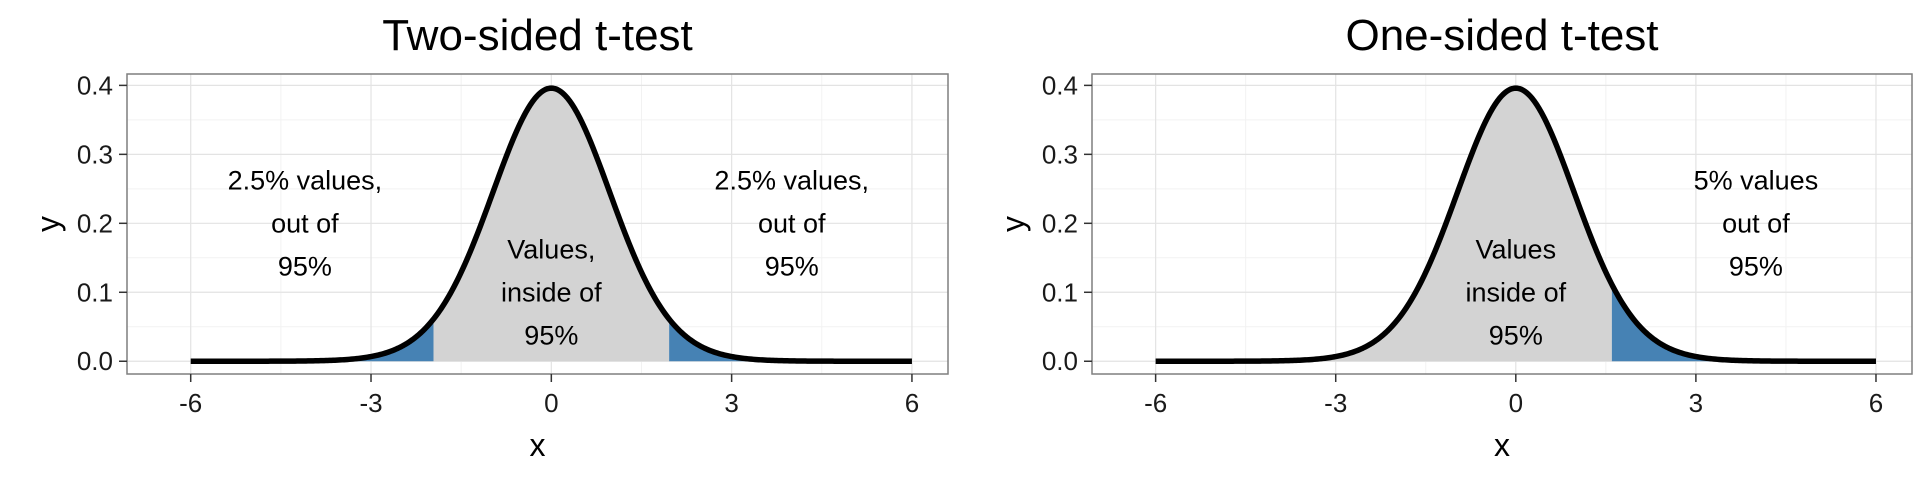  What do you see at coordinates (1516, 249) in the screenshot?
I see `annotation-line: Values` at bounding box center [1516, 249].